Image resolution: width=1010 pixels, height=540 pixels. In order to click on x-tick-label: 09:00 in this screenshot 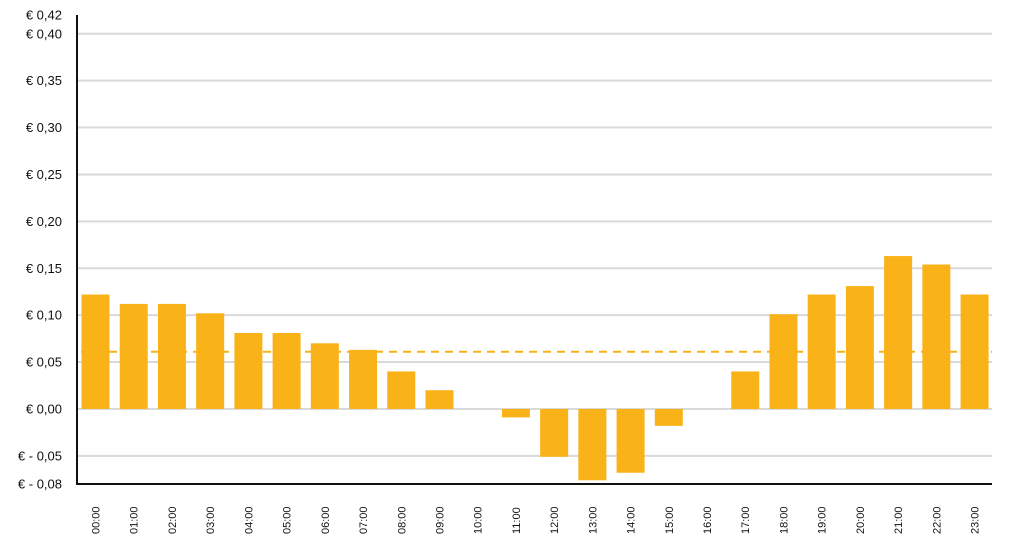, I will do `click(440, 520)`.